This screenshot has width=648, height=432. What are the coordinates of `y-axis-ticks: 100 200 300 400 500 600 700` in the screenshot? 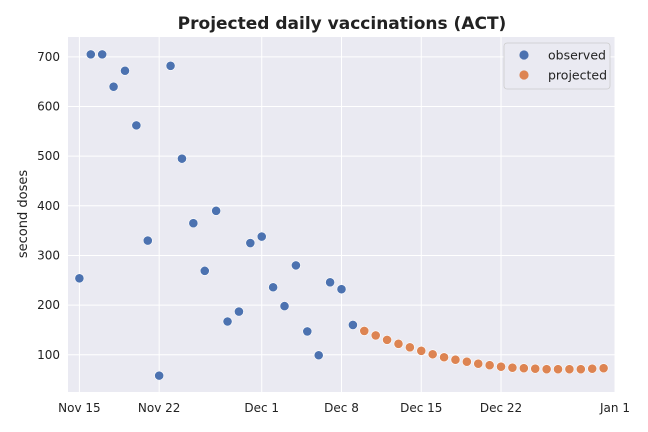 It's located at (48, 206).